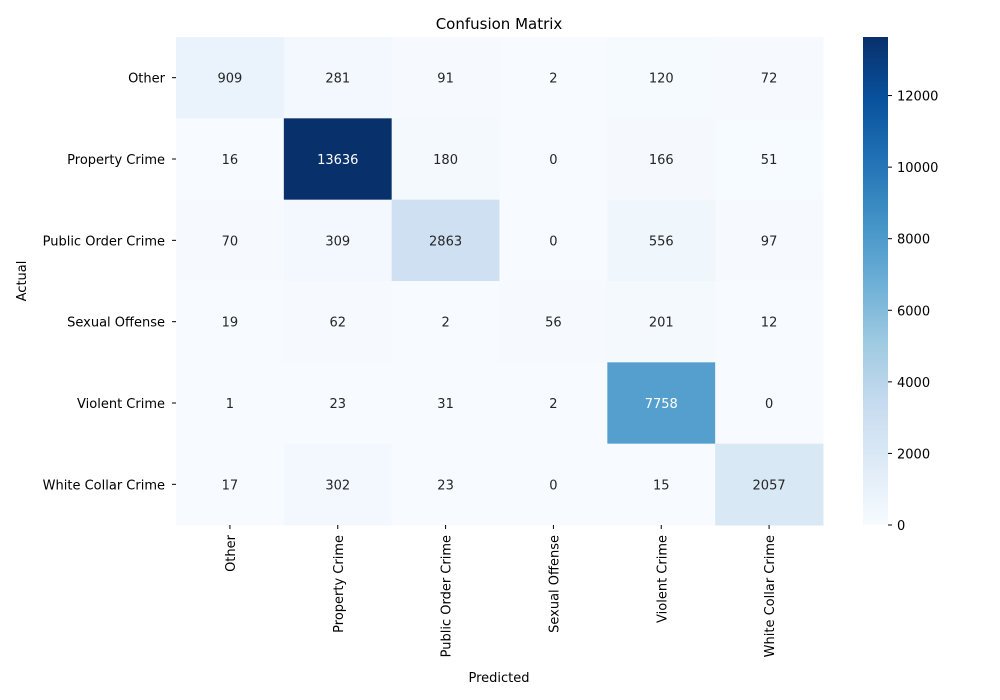 The height and width of the screenshot is (700, 1000). I want to click on colorbar-tick-label: 12000, so click(917, 97).